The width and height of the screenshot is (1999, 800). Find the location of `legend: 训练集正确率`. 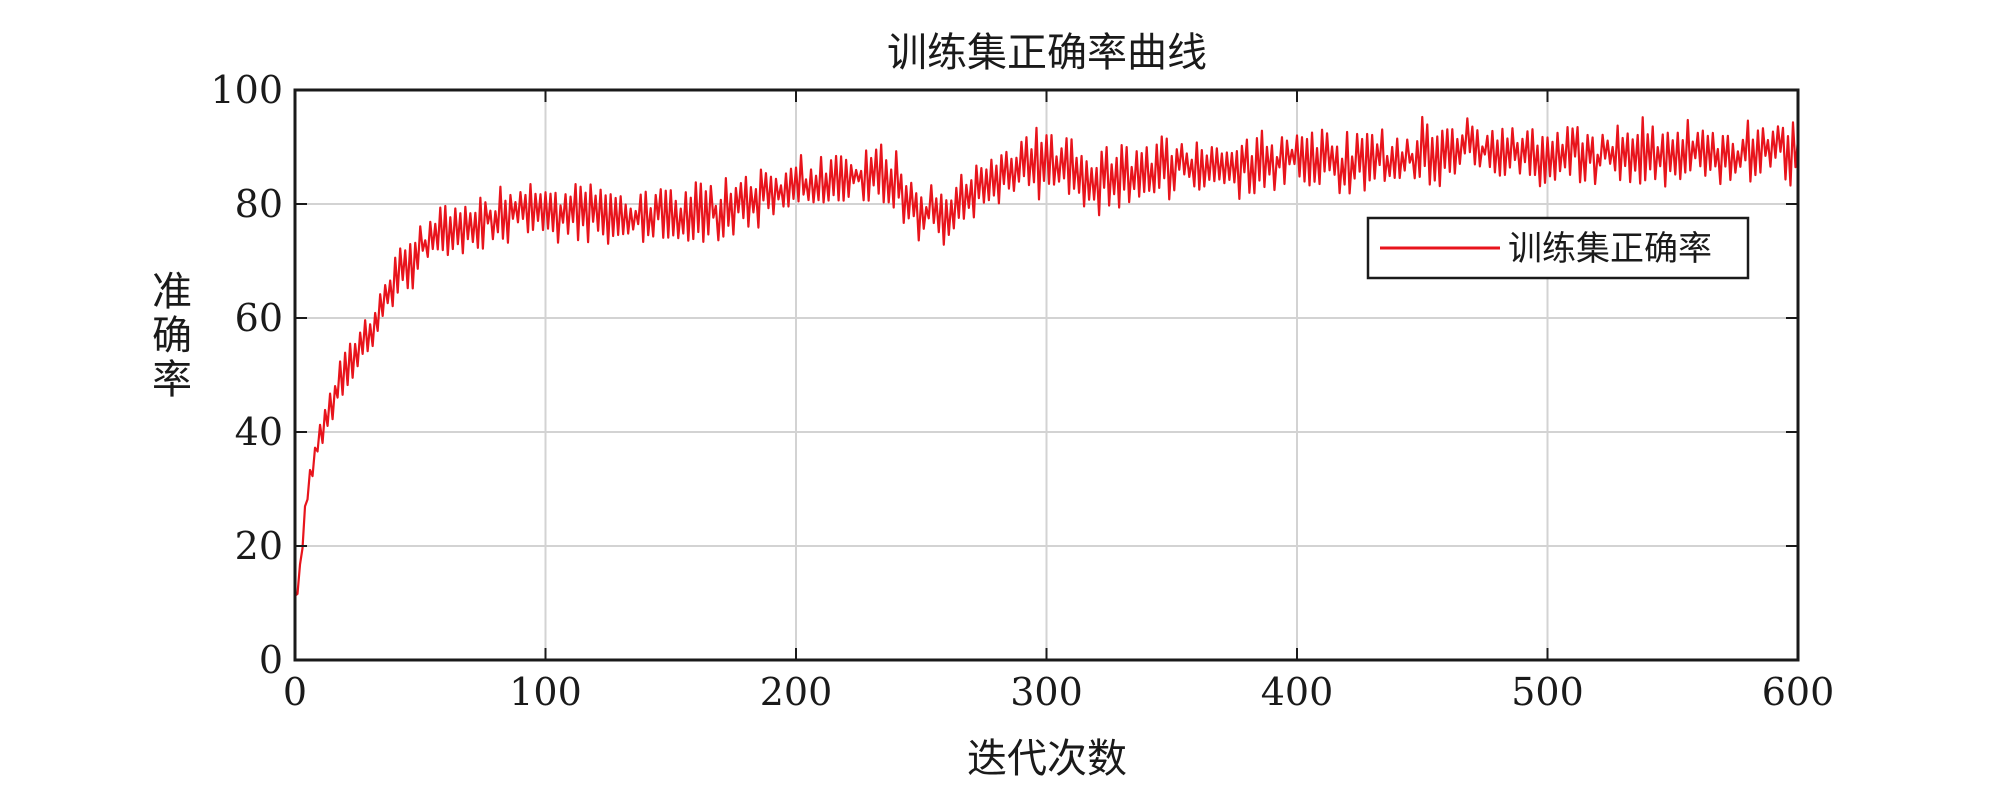

legend: 训练集正确率 is located at coordinates (1558, 248).